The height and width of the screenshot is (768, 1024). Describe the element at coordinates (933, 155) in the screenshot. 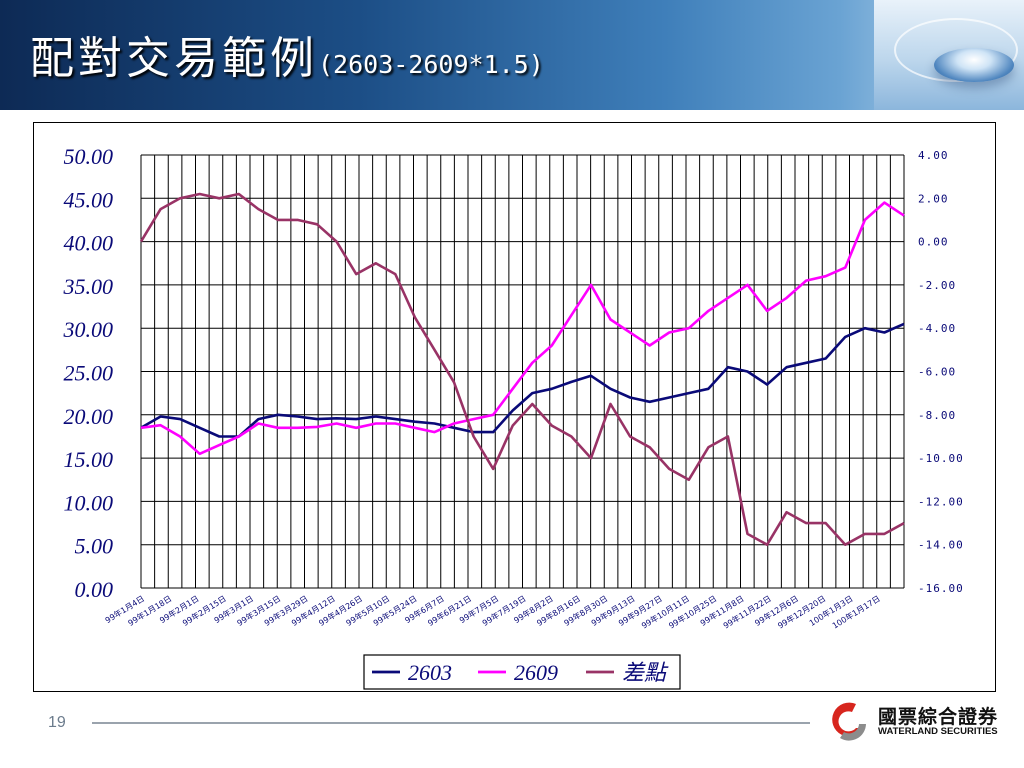

I see `y-right-tick-label: 4.00` at that location.